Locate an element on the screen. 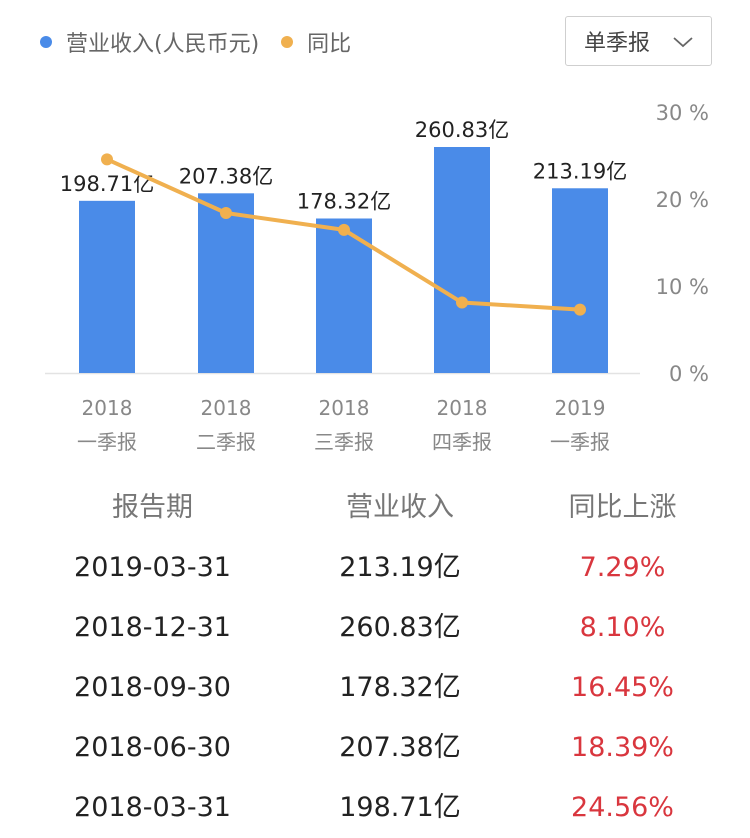 This screenshot has height=838, width=750. x-tick-label: 2019 一季报 is located at coordinates (580, 425).